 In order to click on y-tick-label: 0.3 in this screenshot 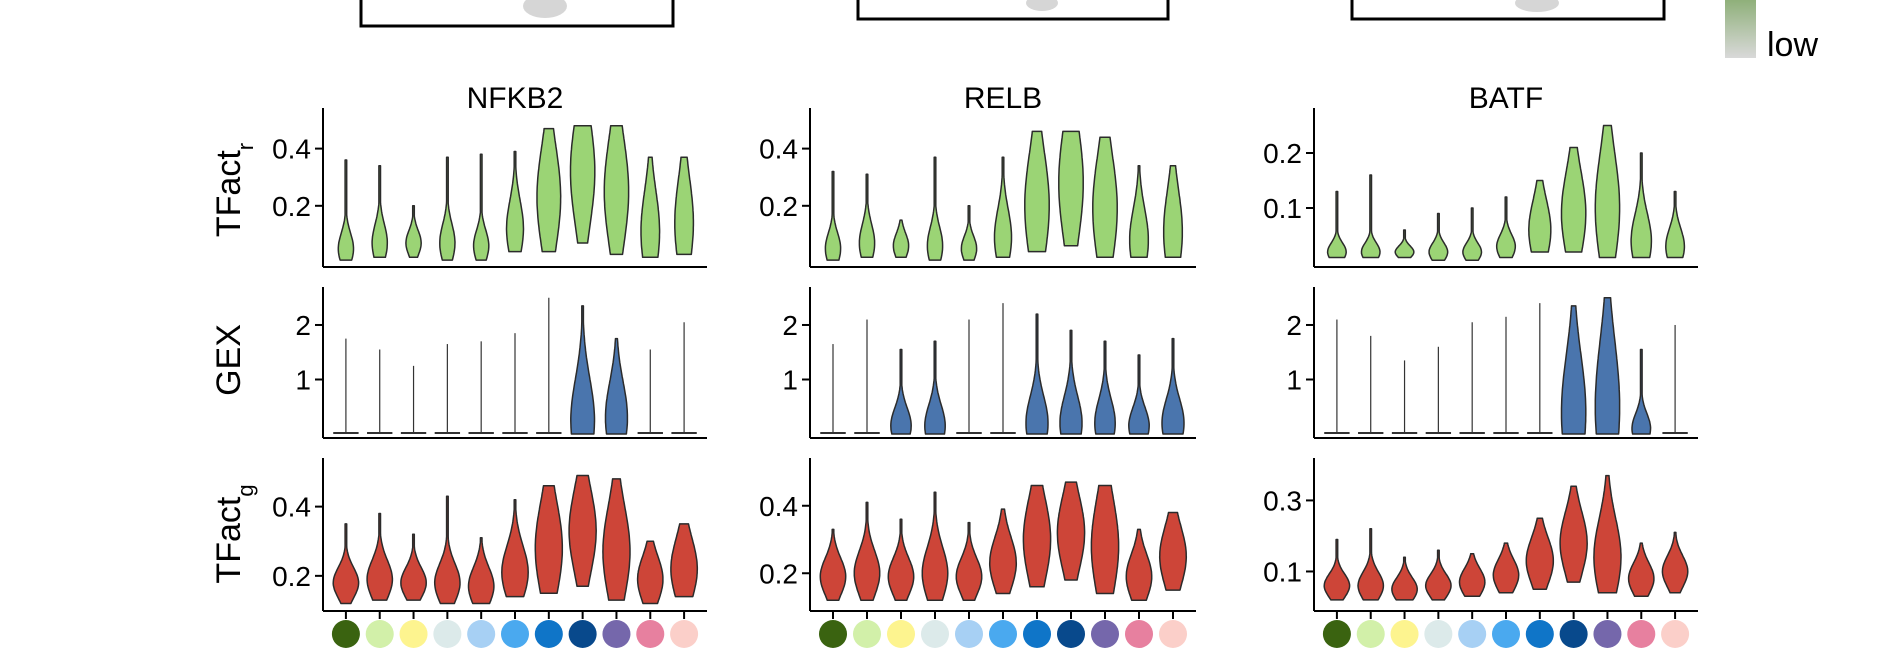, I will do `click(1282, 500)`.